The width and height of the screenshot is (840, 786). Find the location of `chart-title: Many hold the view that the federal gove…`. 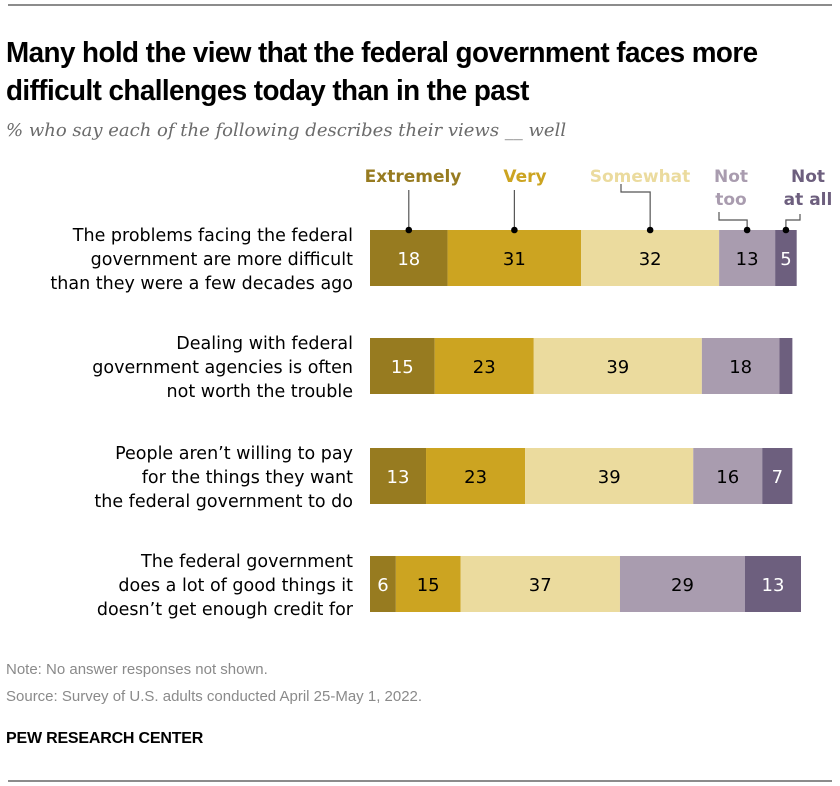

chart-title: Many hold the view that the federal gove… is located at coordinates (382, 72).